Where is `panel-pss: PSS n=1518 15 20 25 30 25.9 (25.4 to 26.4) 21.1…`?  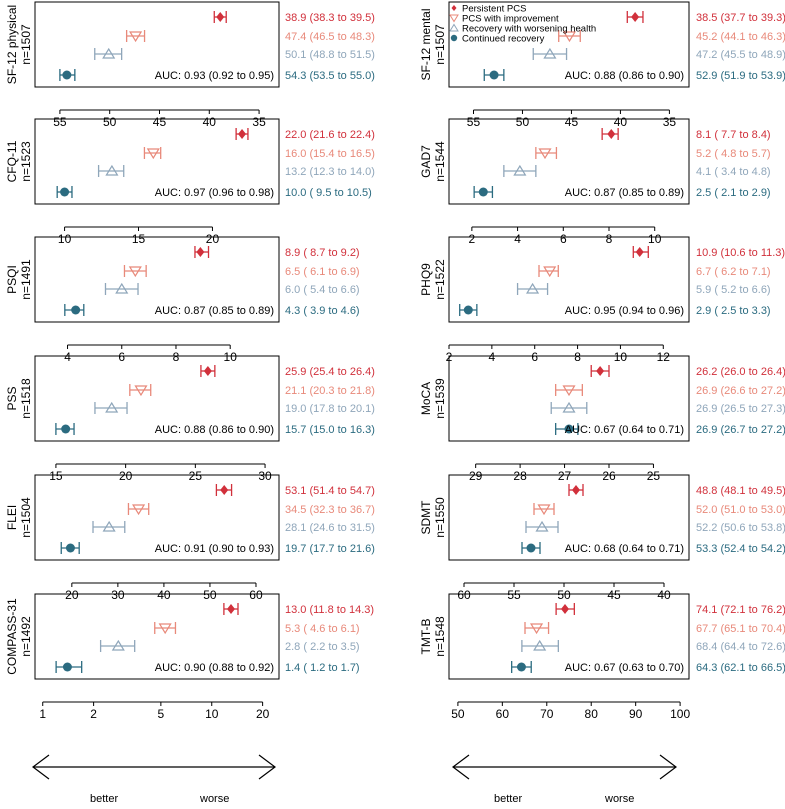 panel-pss: PSS n=1518 15 20 25 30 25.9 (25.4 to 26.4) 21.1… is located at coordinates (190, 419).